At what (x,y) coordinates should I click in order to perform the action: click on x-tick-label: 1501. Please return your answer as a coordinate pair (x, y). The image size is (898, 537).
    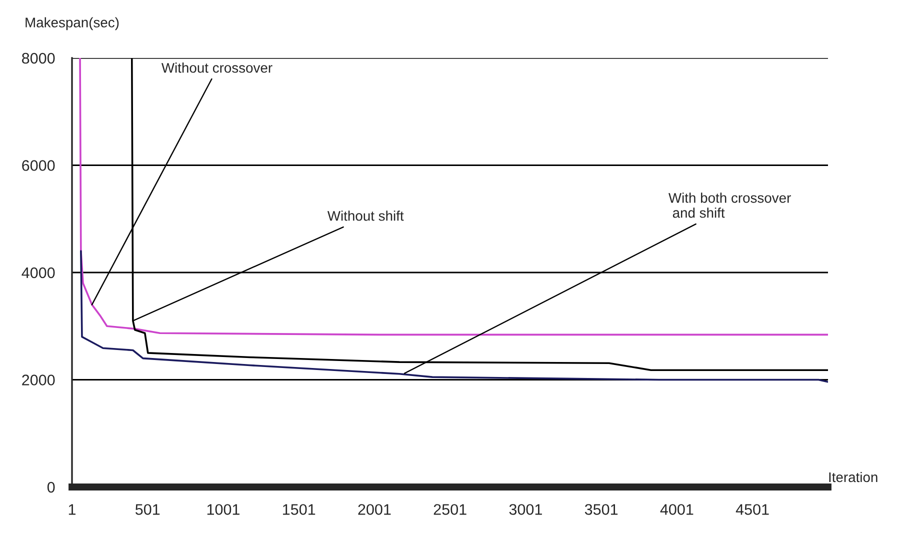
    Looking at the image, I should click on (299, 509).